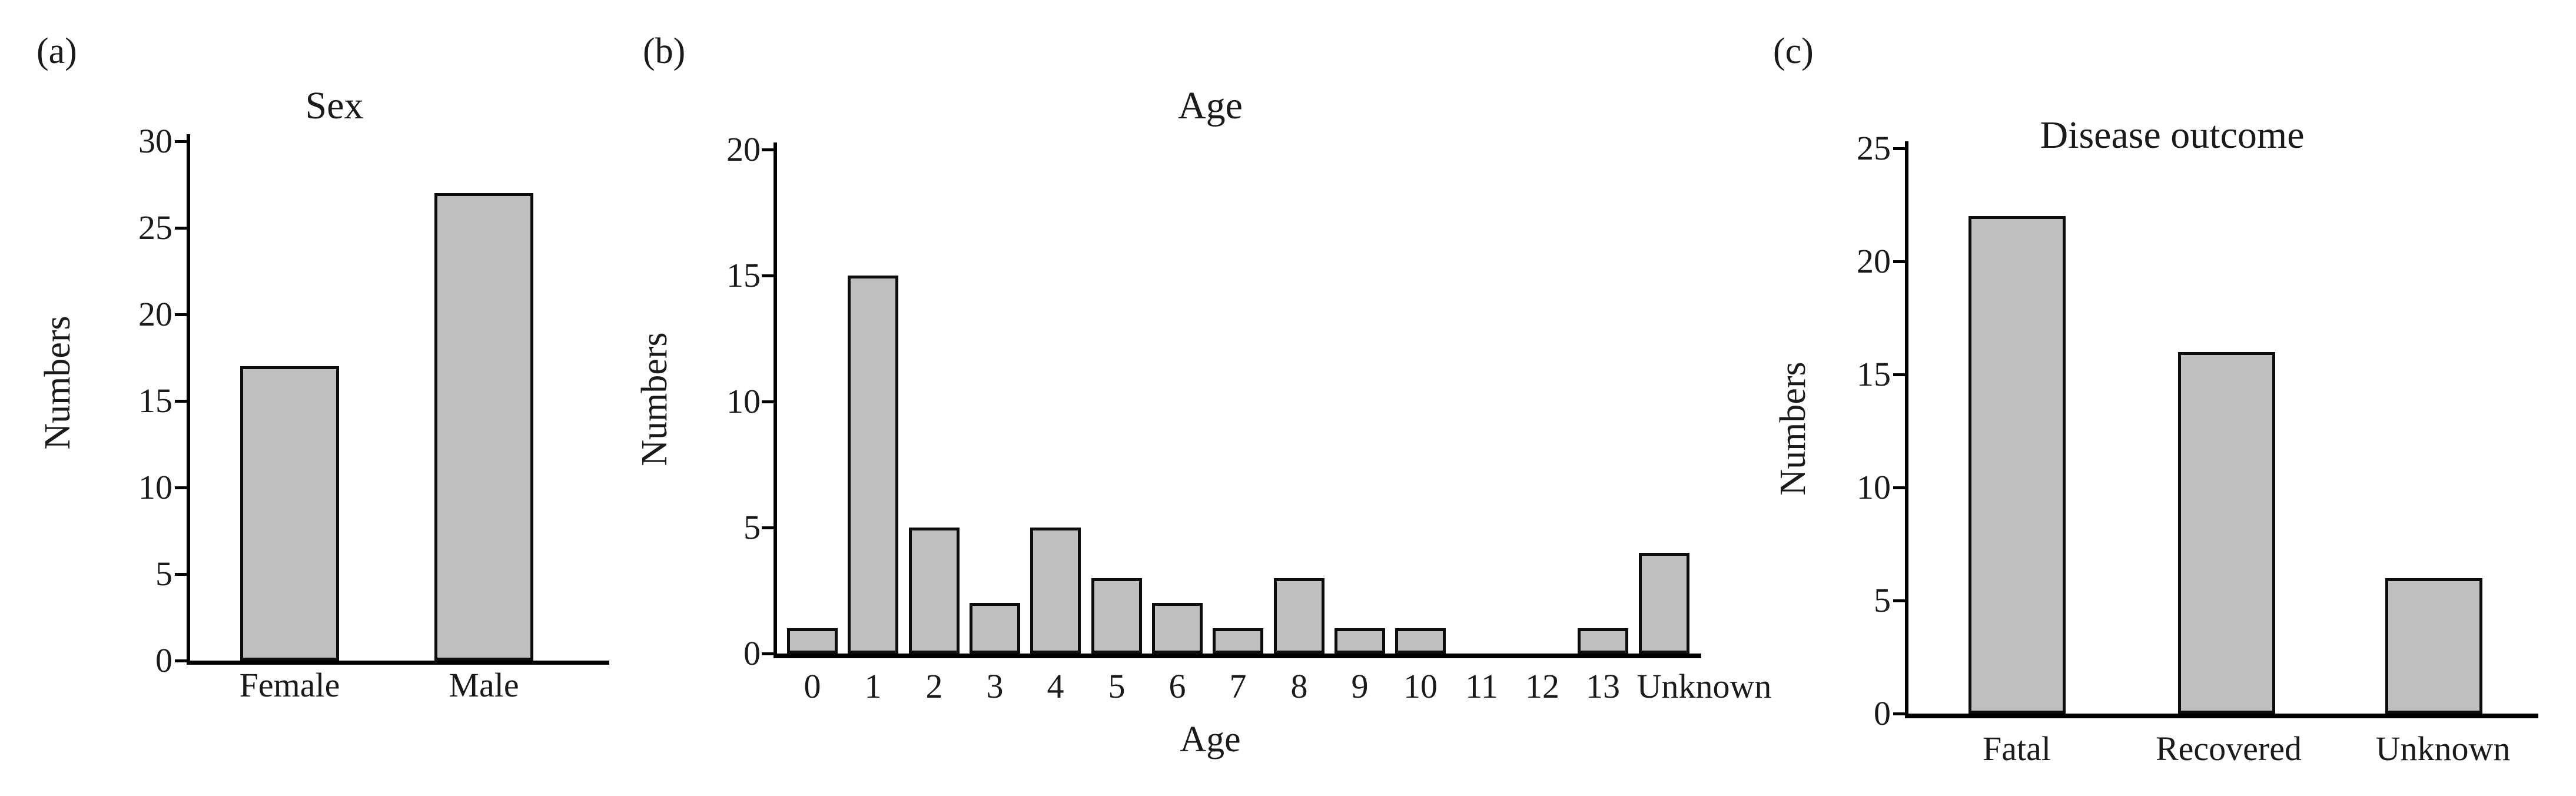 The width and height of the screenshot is (2576, 796). Describe the element at coordinates (1055, 686) in the screenshot. I see `x-category-label: 4` at that location.